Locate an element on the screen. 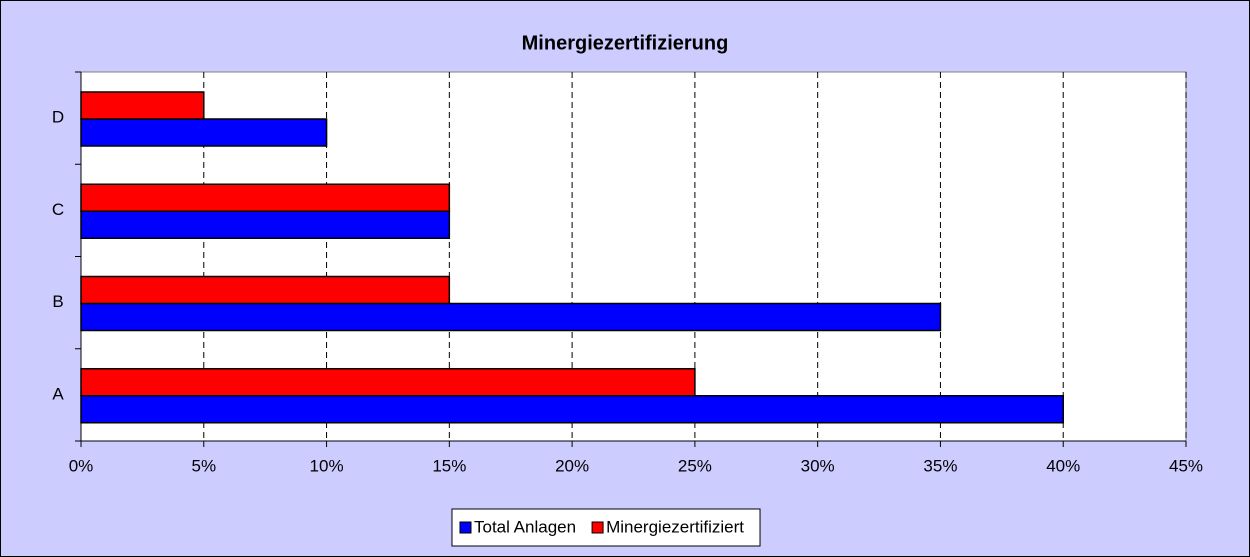 This screenshot has height=557, width=1250. chart-title: Minergiezertifizierung is located at coordinates (625, 43).